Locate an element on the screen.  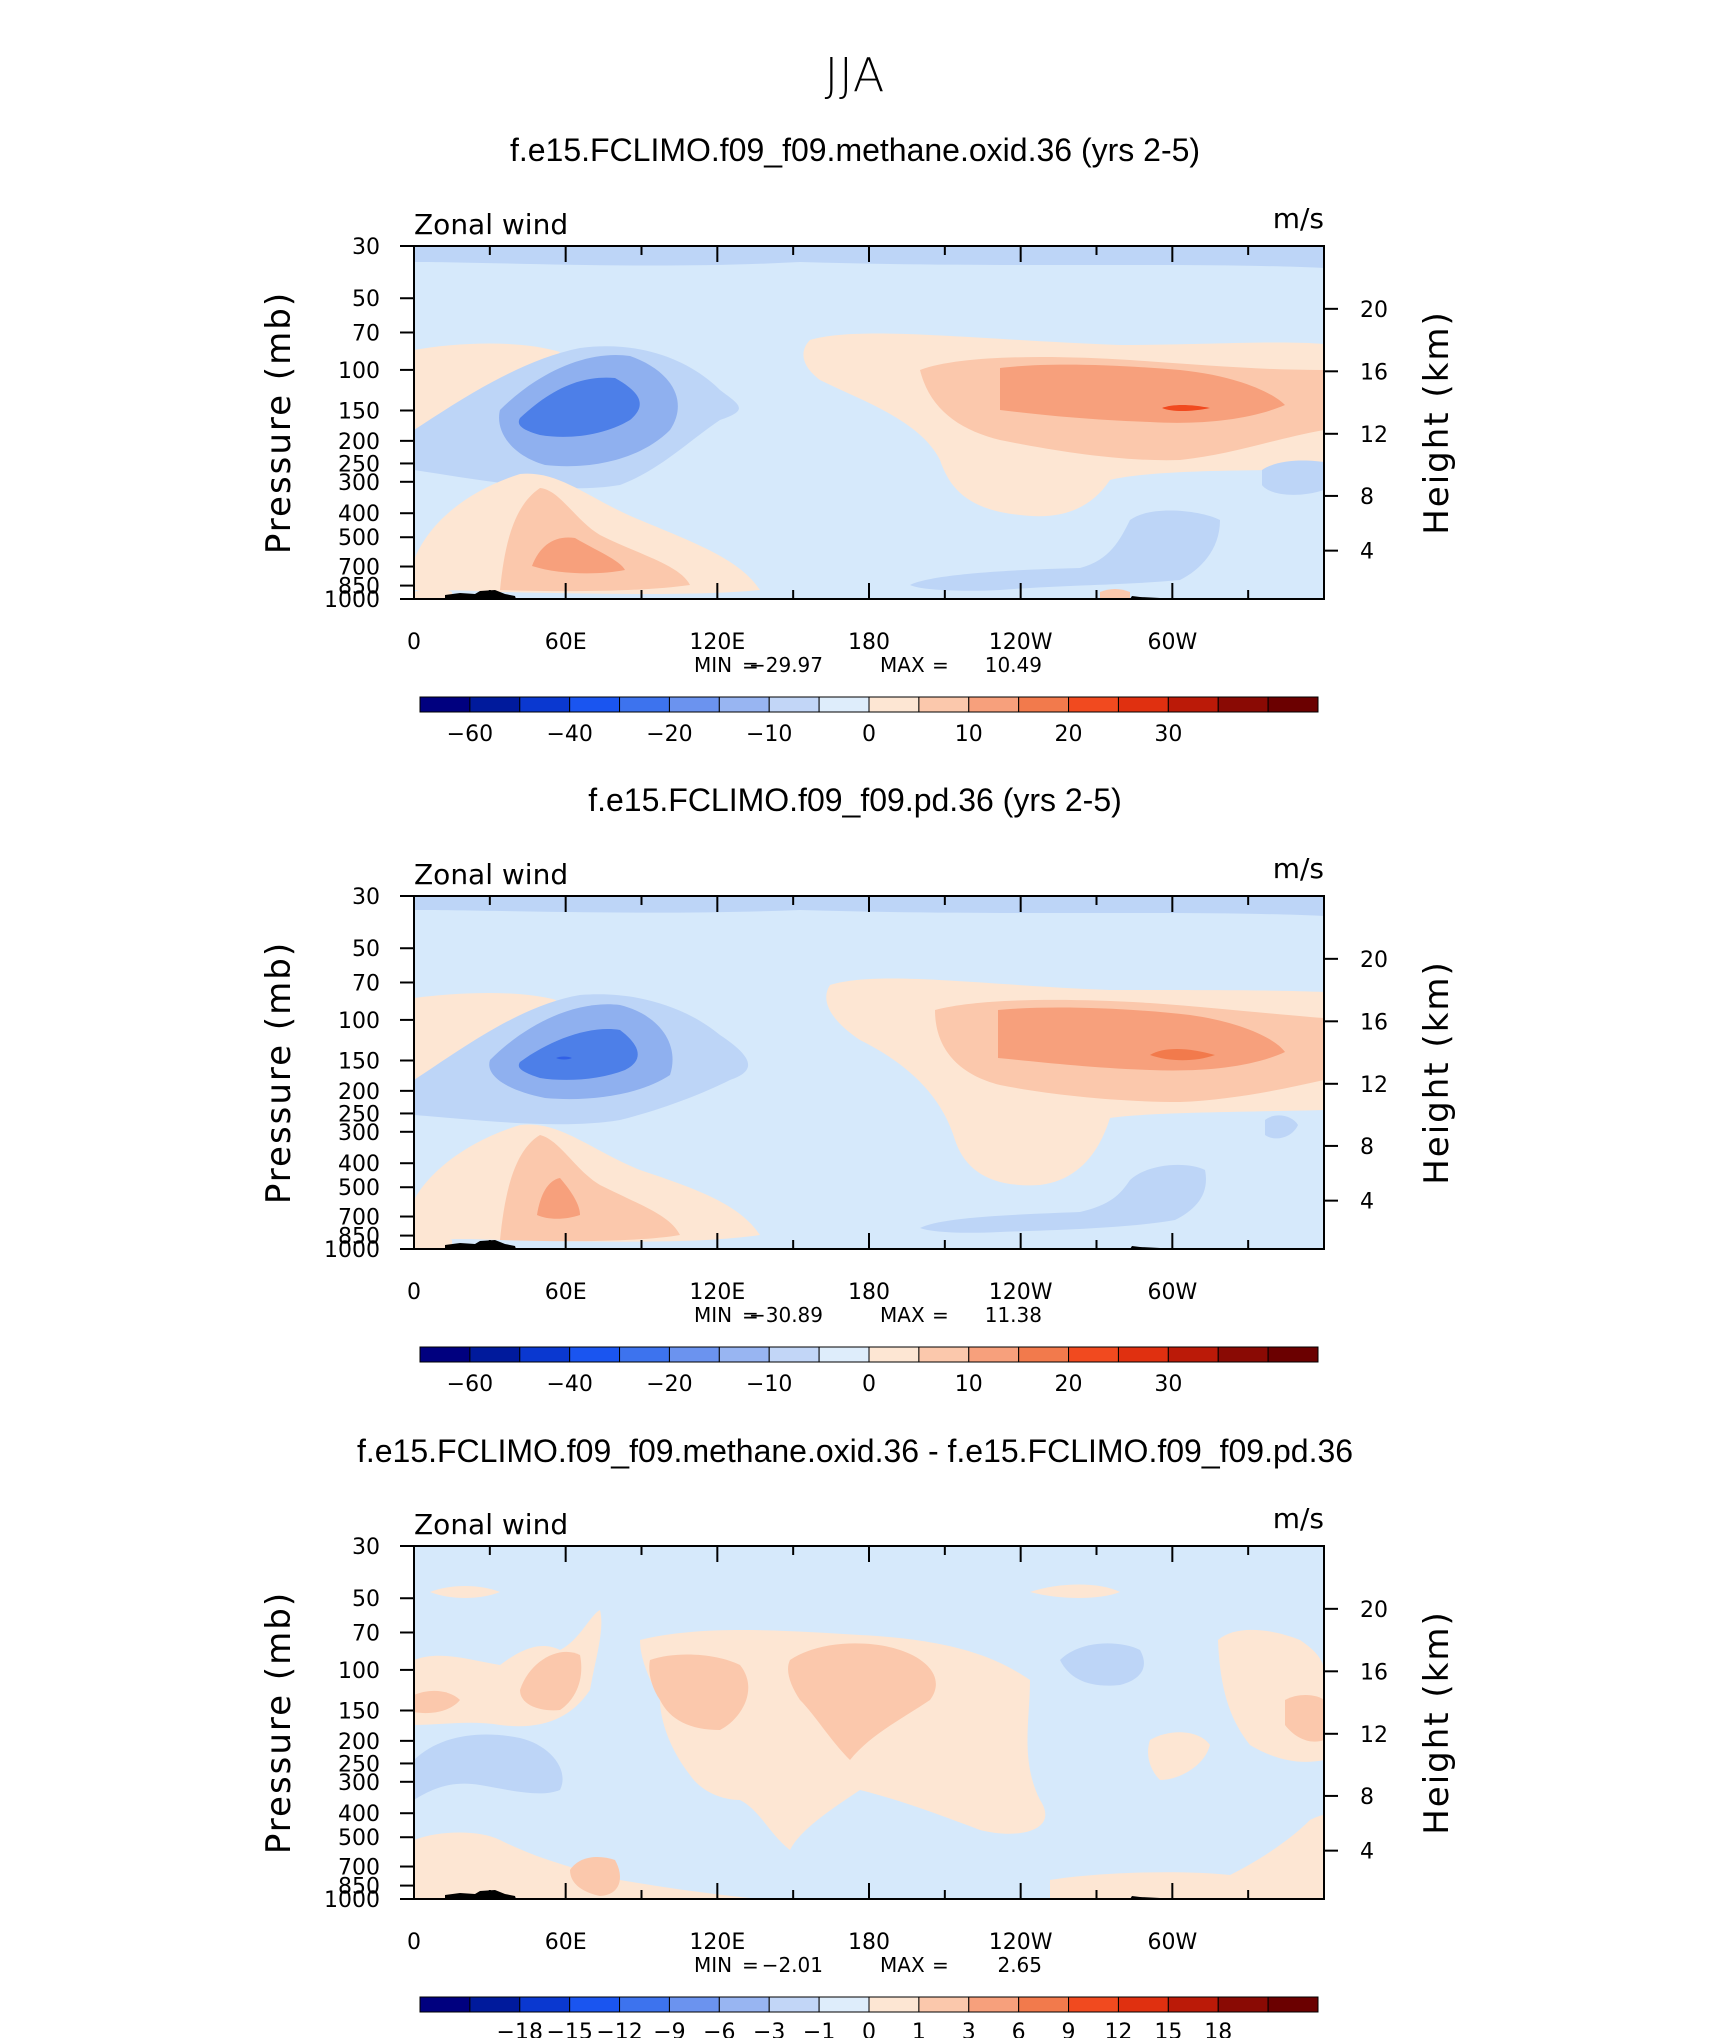
y-tick-label: 1000 is located at coordinates (352, 1250).